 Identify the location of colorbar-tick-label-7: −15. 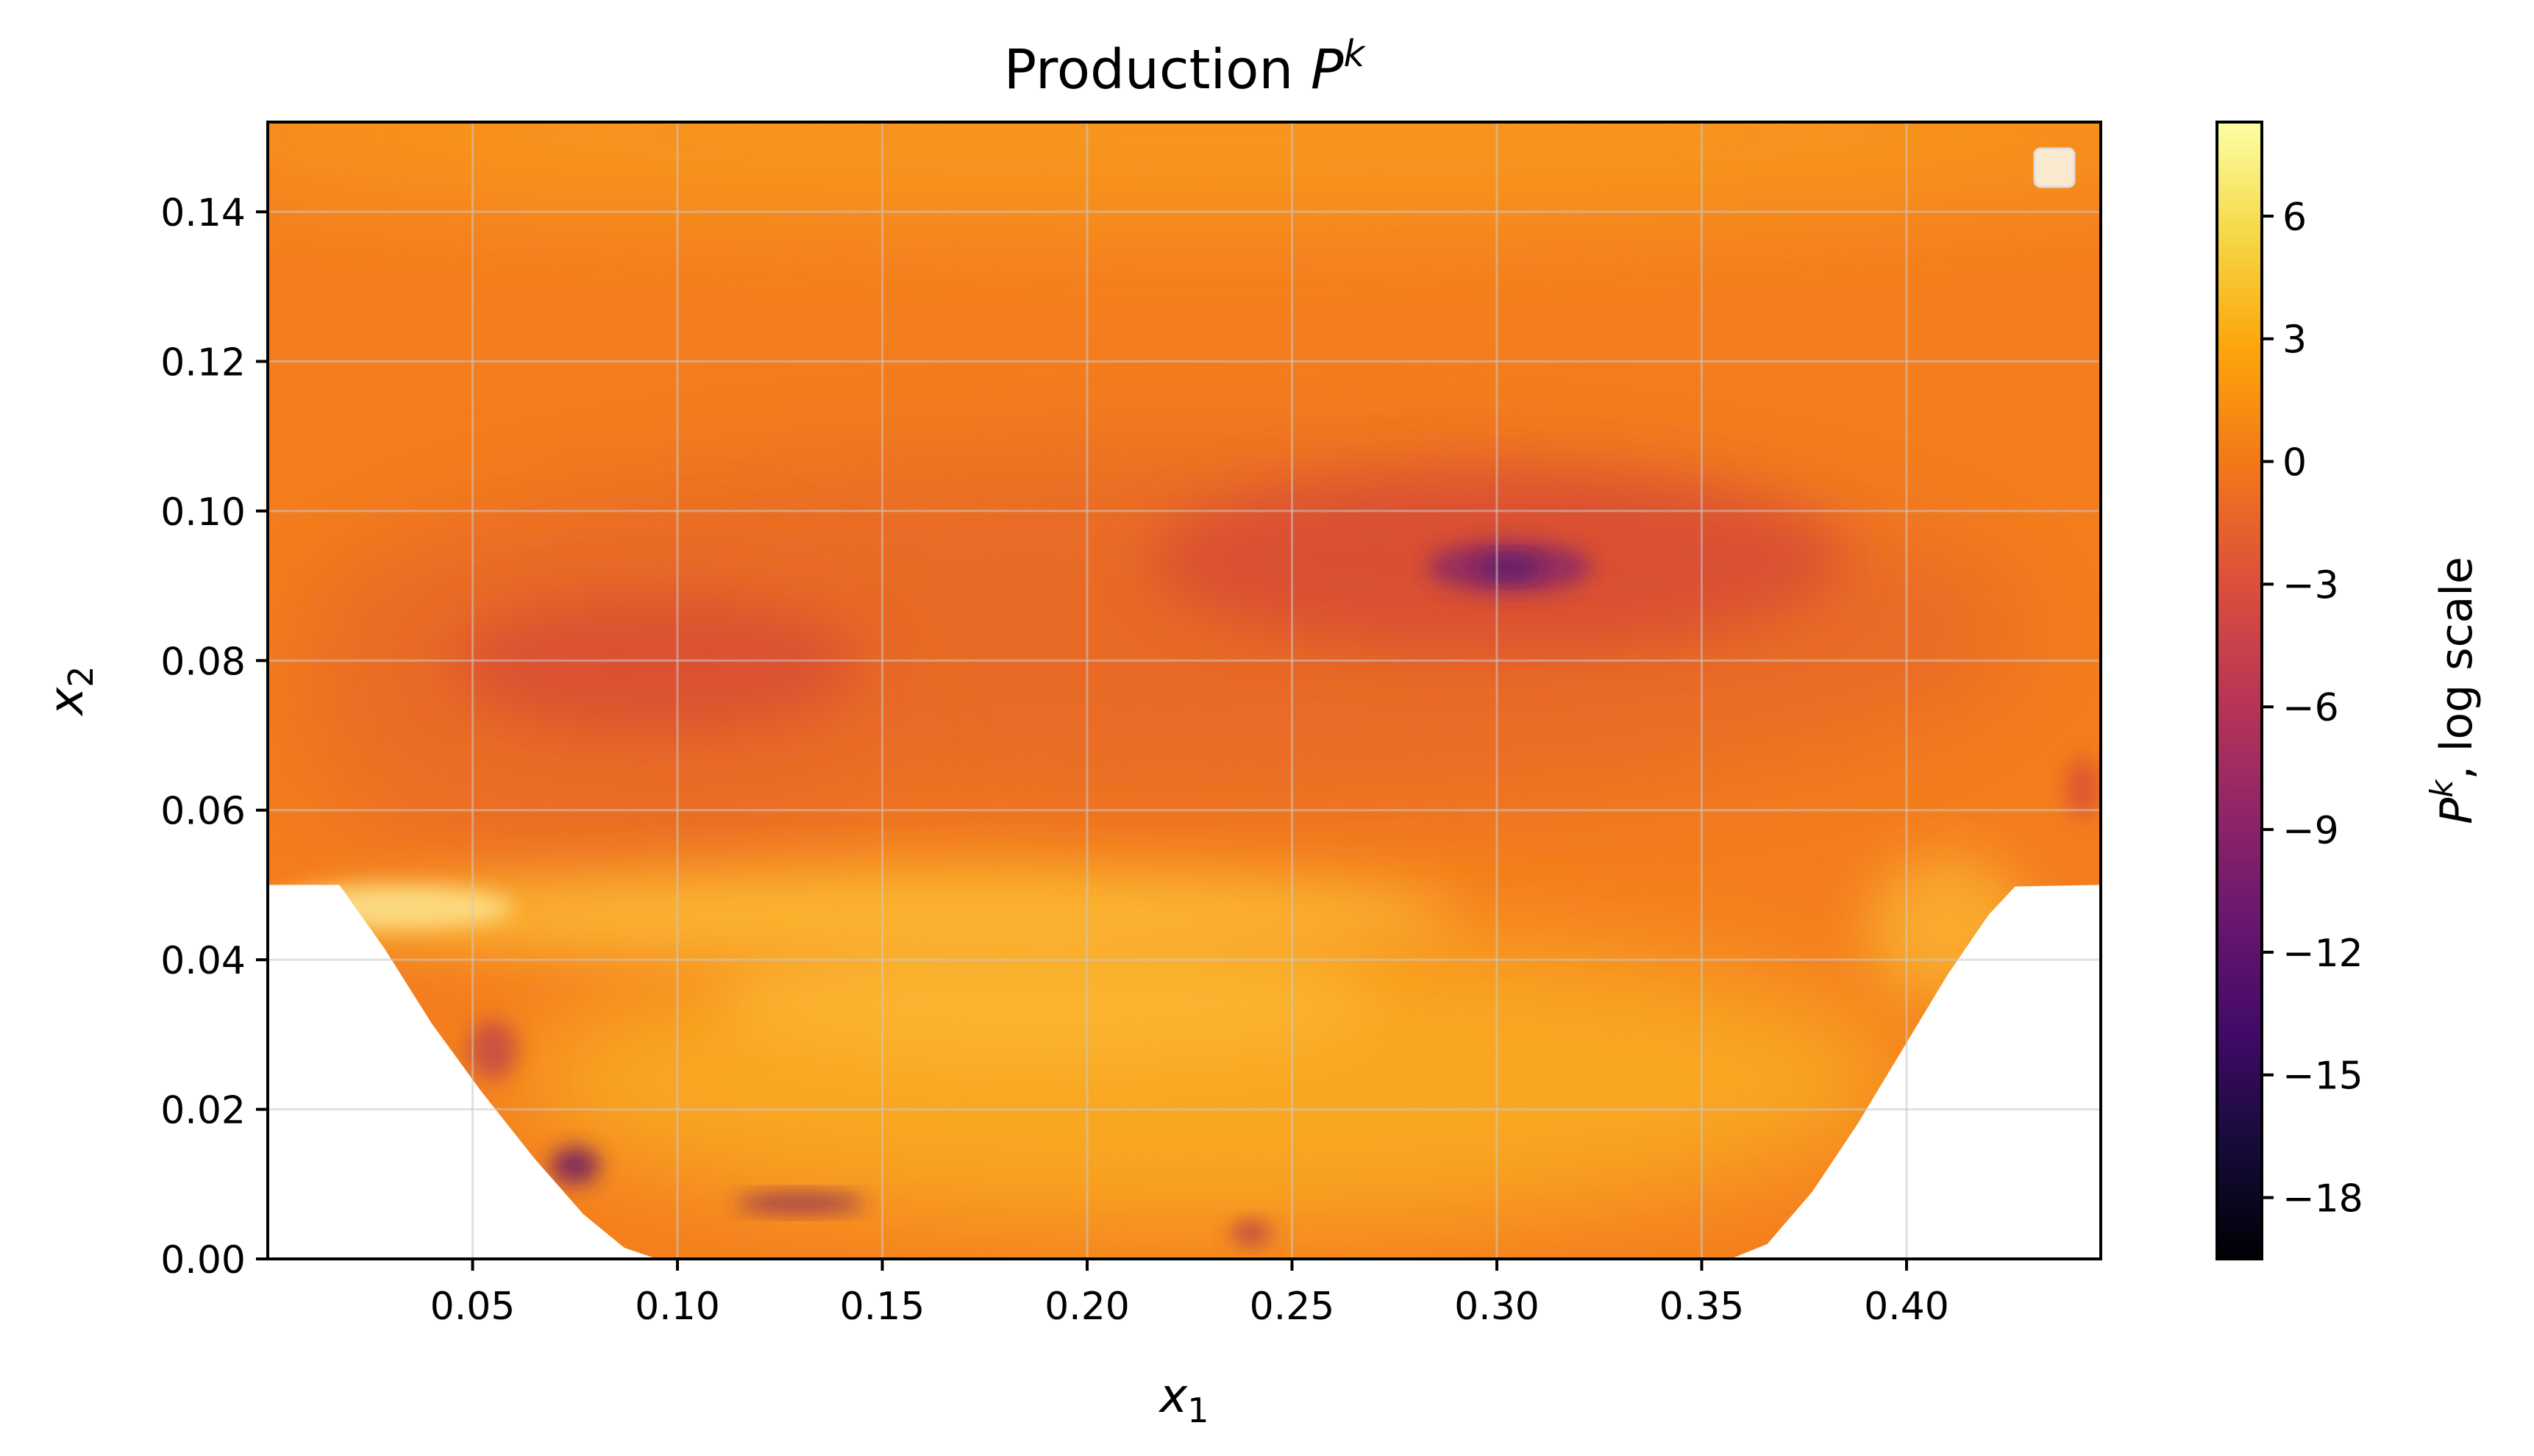
(2322, 1076).